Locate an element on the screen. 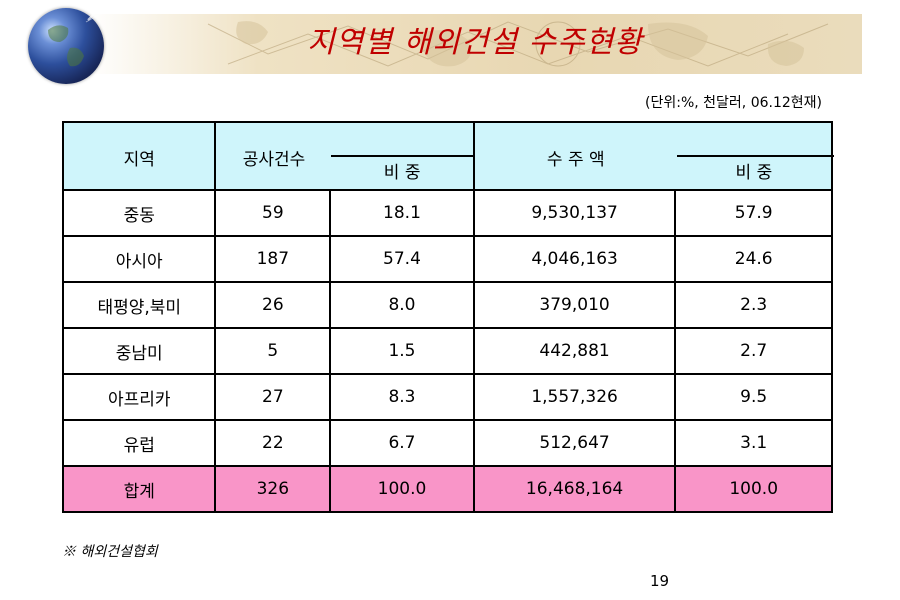 The width and height of the screenshot is (900, 600). table-row: 아시아 187 57.4 4,046,163 24.6 is located at coordinates (447, 259).